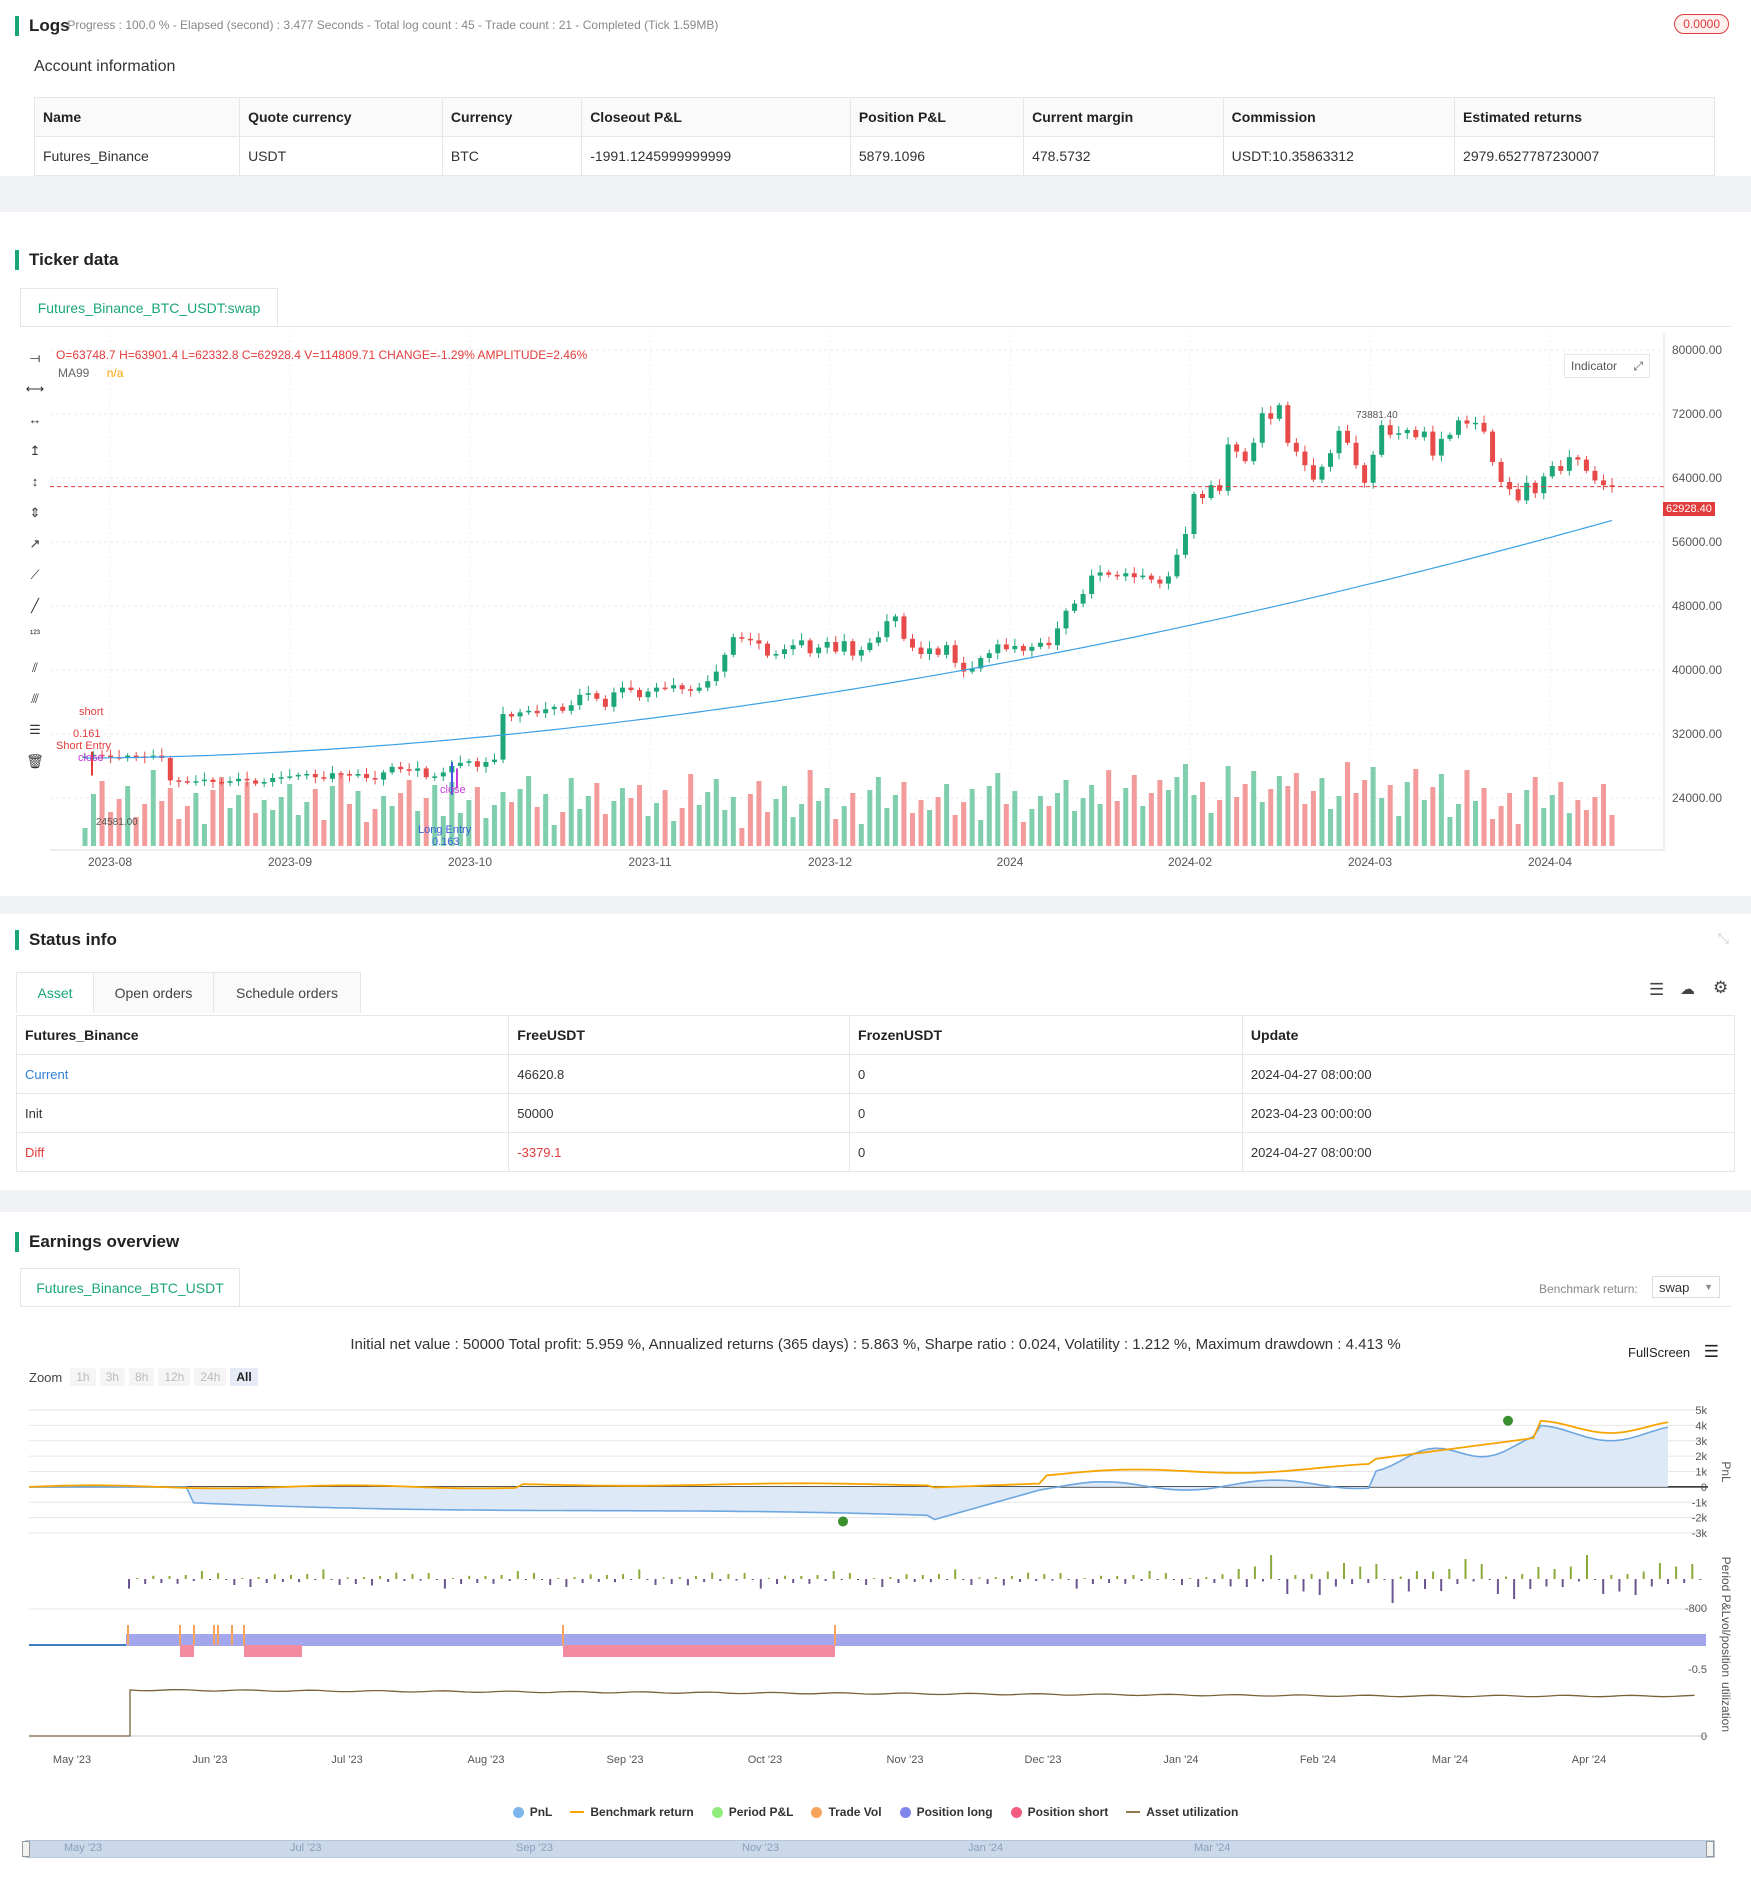  Describe the element at coordinates (1711, 1351) in the screenshot. I see `menu-icon: ☰` at that location.